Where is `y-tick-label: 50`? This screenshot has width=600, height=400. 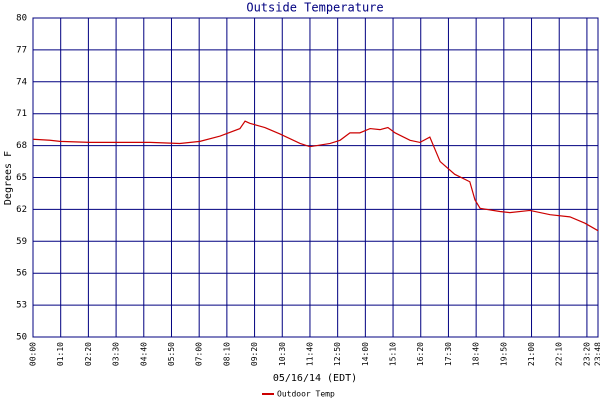 y-tick-label: 50 is located at coordinates (21, 338).